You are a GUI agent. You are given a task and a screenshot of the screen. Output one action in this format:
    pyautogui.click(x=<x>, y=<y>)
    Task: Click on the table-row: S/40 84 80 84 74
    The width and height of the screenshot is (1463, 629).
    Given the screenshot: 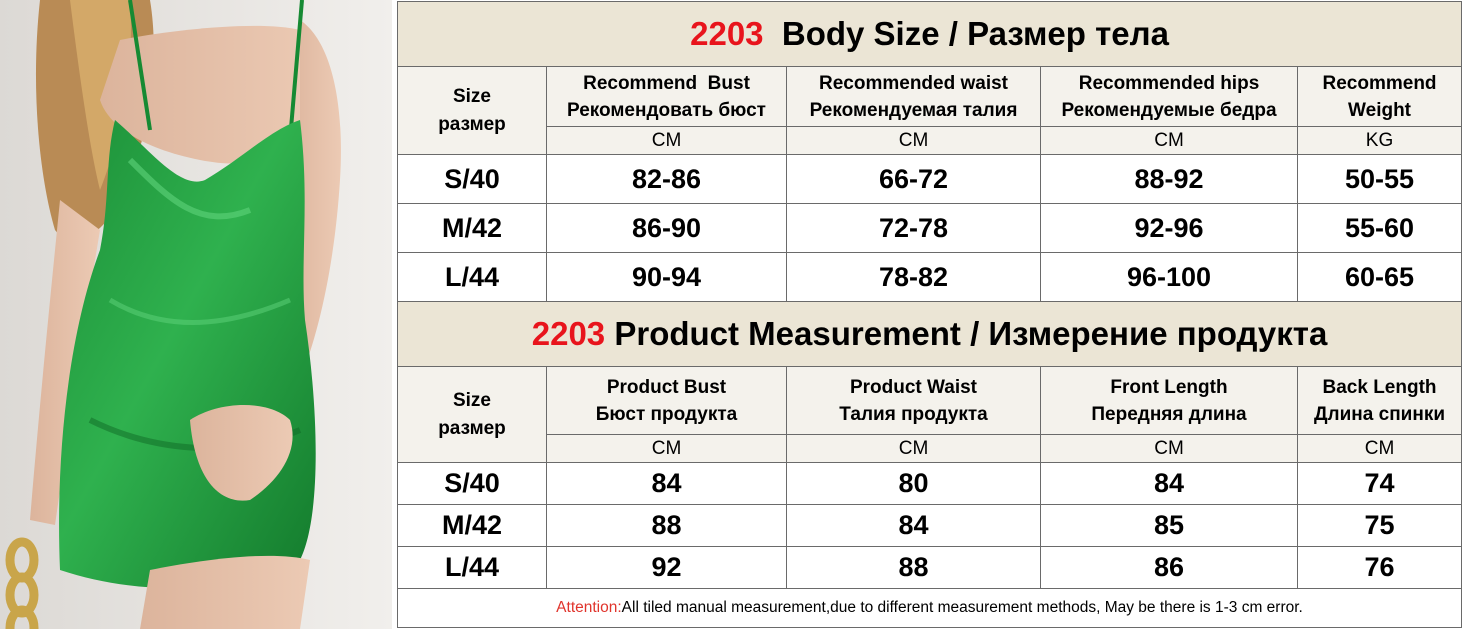 What is the action you would take?
    pyautogui.click(x=930, y=483)
    